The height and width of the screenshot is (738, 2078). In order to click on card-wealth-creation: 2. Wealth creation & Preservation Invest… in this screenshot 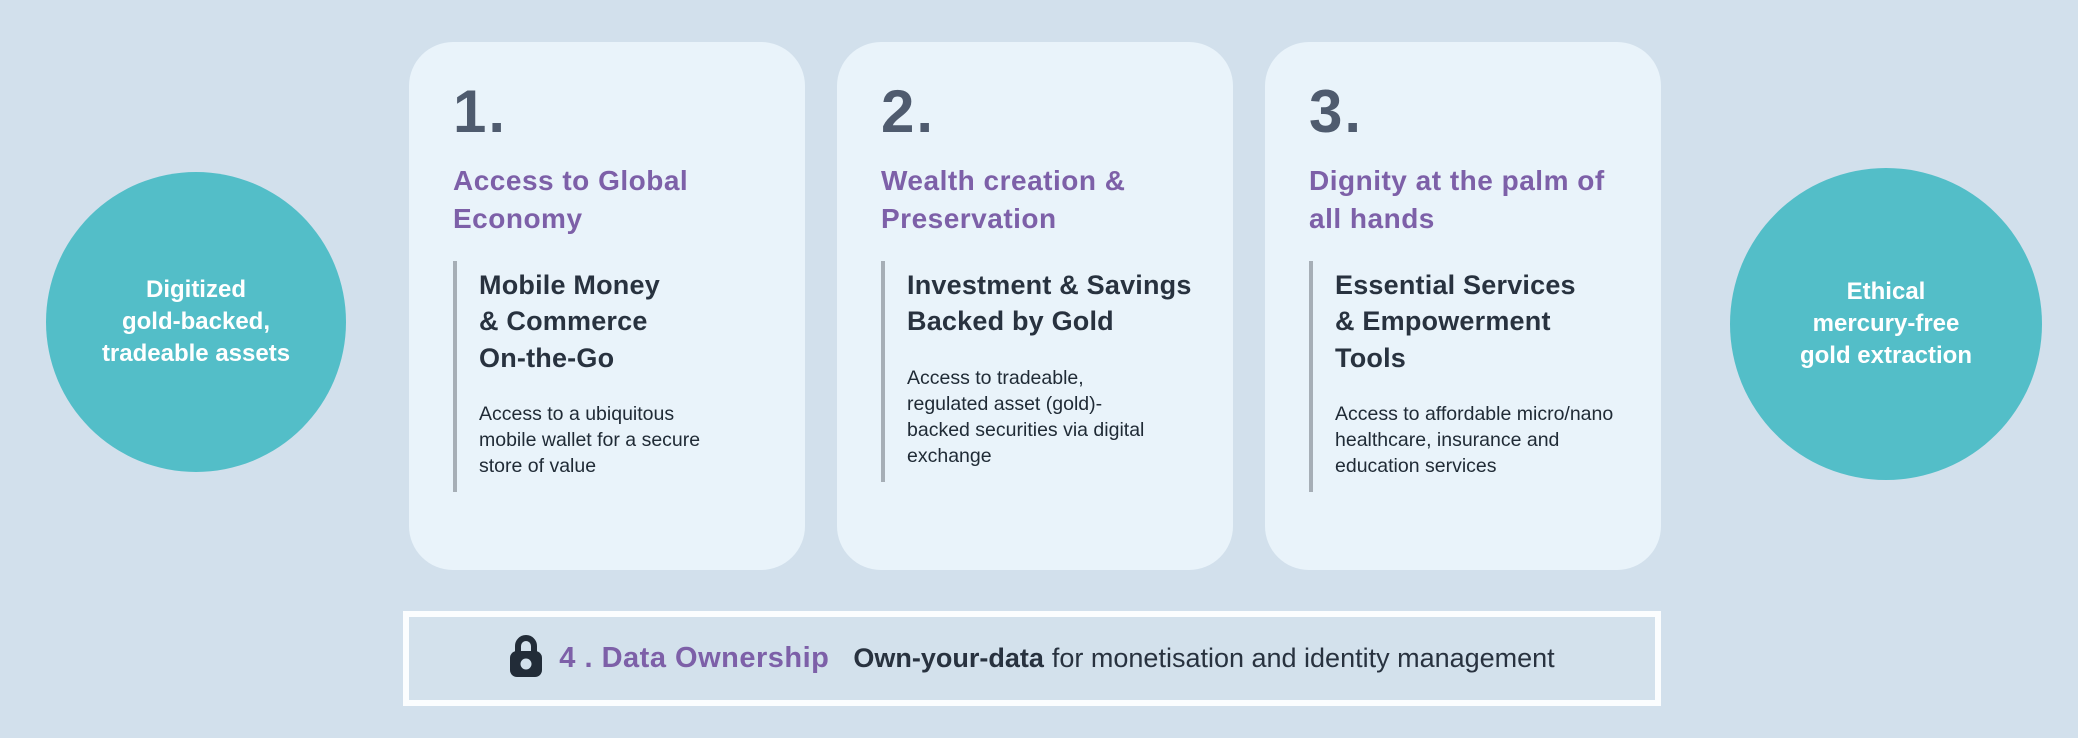, I will do `click(1035, 306)`.